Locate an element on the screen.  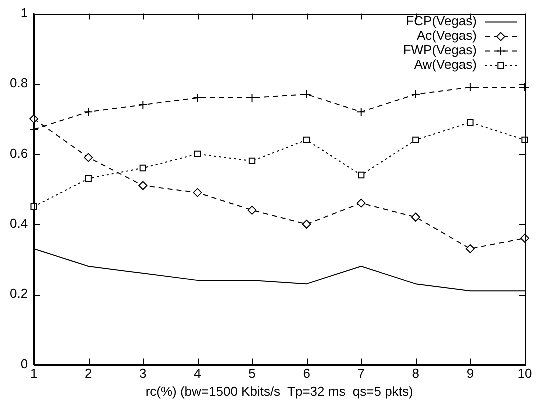
x-tick-label: 4 is located at coordinates (198, 374).